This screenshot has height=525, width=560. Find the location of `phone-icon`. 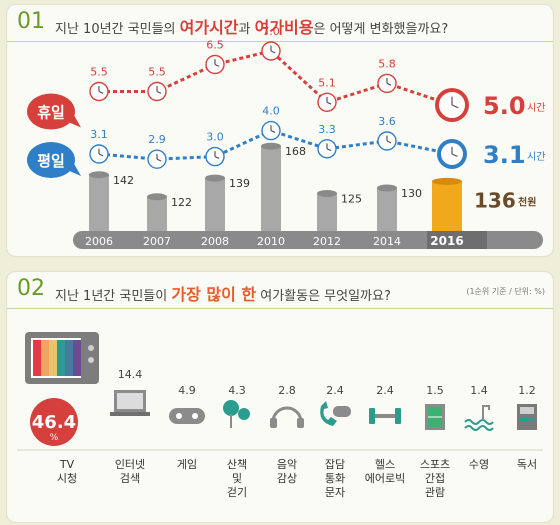

phone-icon is located at coordinates (335, 413).